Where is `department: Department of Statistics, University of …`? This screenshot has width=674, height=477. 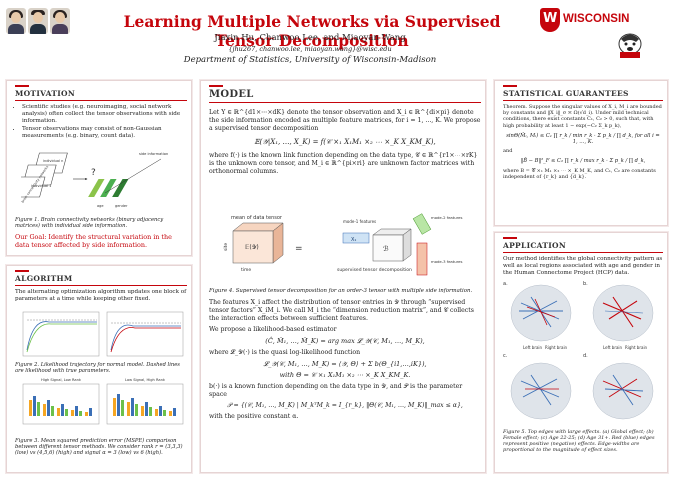
department: Department of Statistics, University of … is located at coordinates (310, 60).